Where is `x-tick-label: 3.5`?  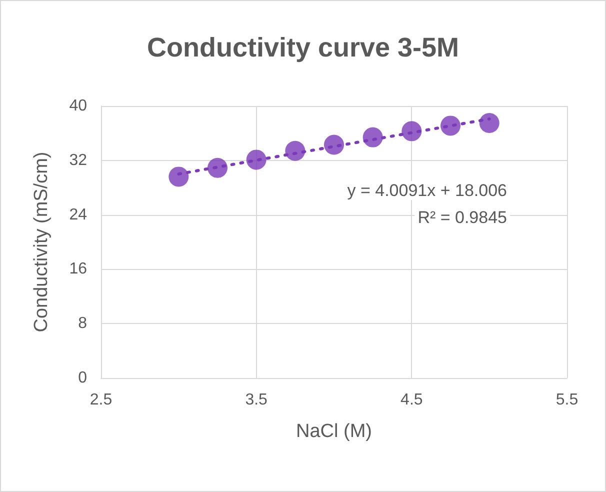
x-tick-label: 3.5 is located at coordinates (256, 400).